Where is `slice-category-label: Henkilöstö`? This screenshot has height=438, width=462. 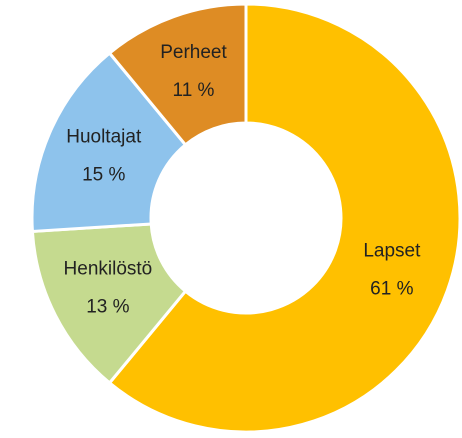
slice-category-label: Henkilöstö is located at coordinates (108, 268).